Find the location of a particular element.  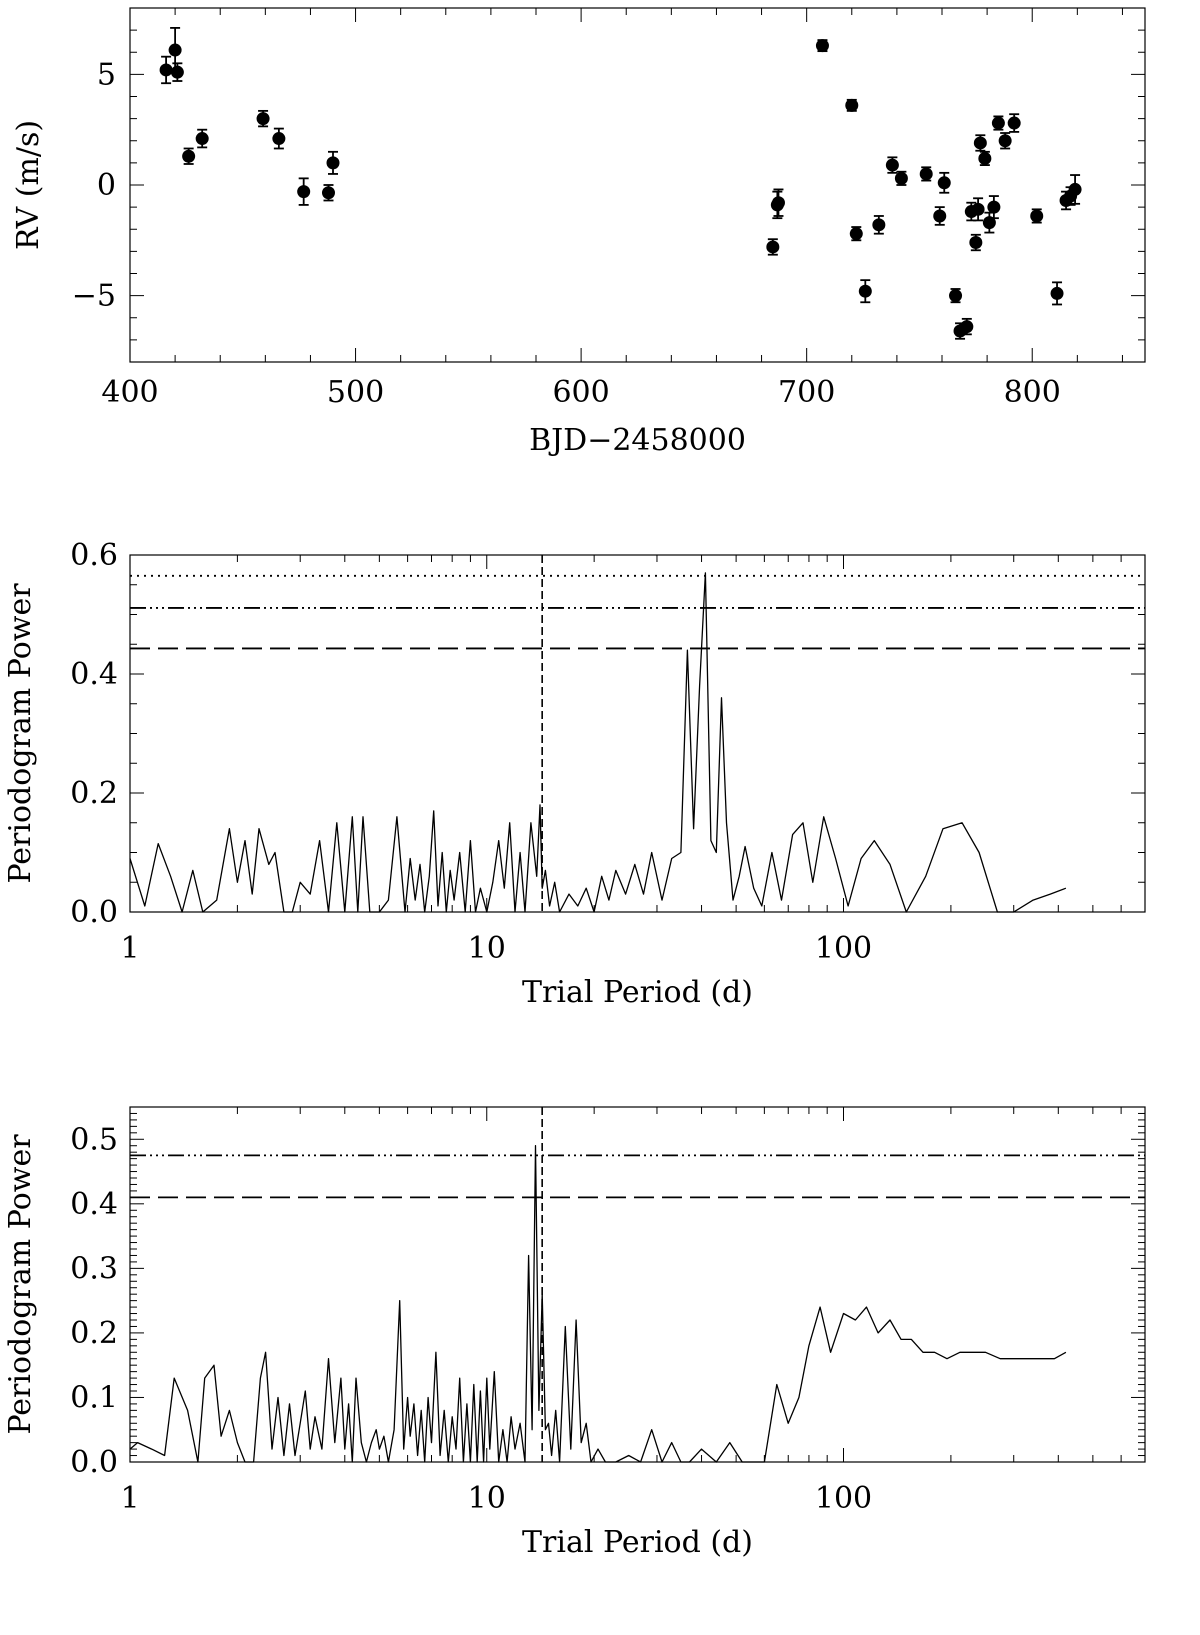

x-axis-label: BJD−2458000 is located at coordinates (637, 440).